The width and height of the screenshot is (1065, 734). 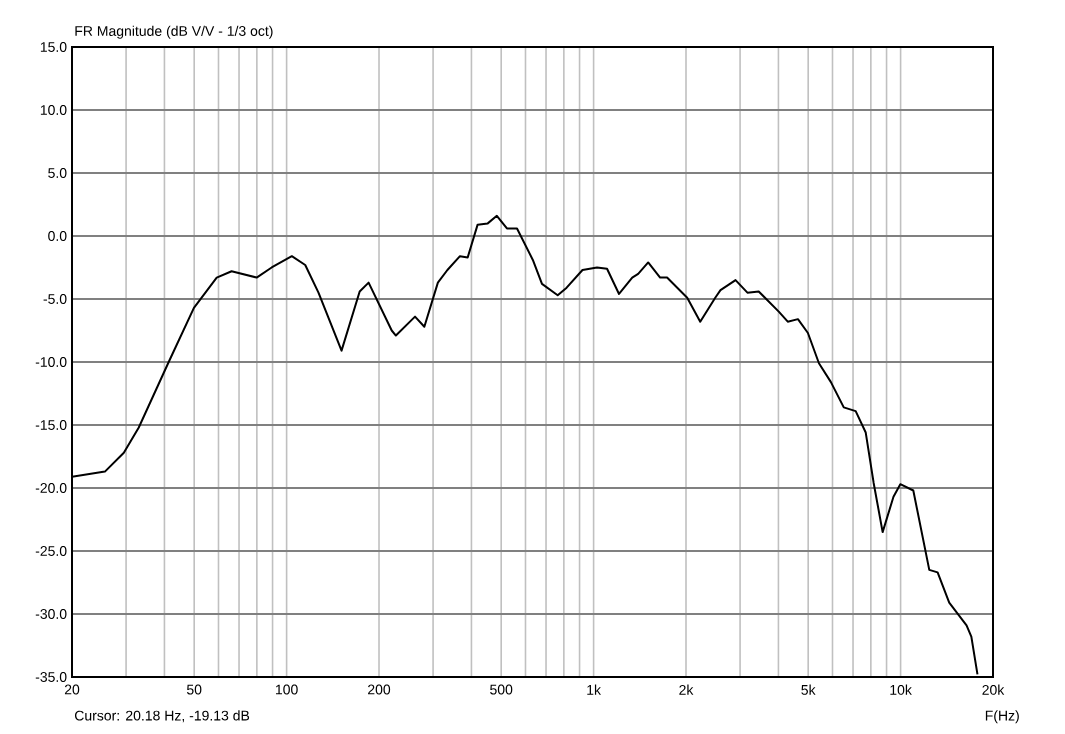 What do you see at coordinates (379, 689) in the screenshot?
I see `x-tick-label: 200` at bounding box center [379, 689].